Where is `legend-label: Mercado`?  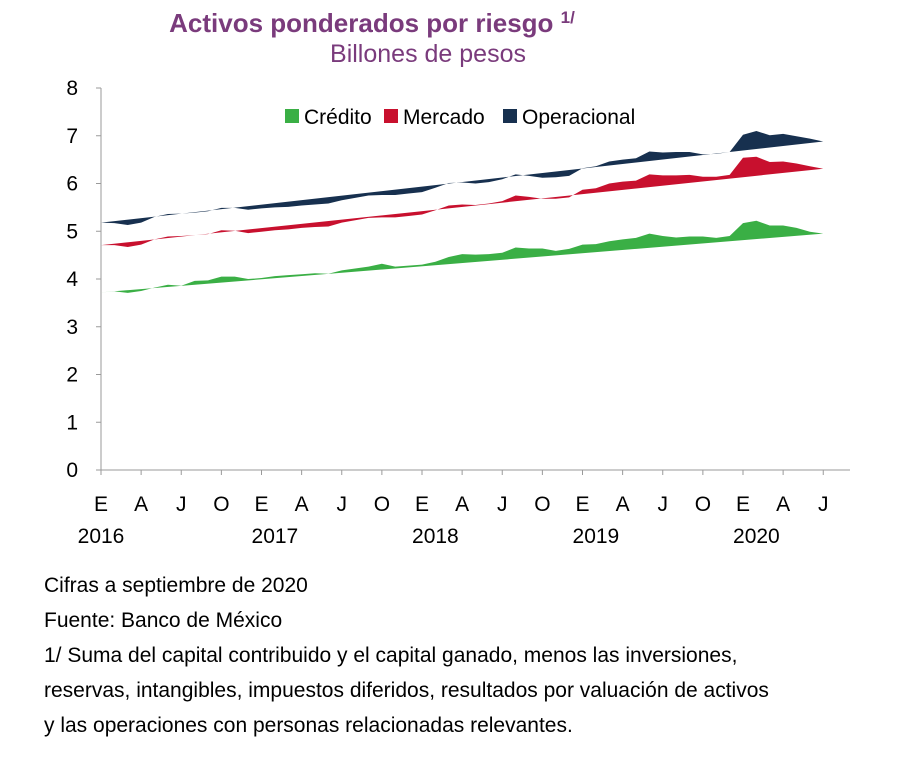
legend-label: Mercado is located at coordinates (444, 117).